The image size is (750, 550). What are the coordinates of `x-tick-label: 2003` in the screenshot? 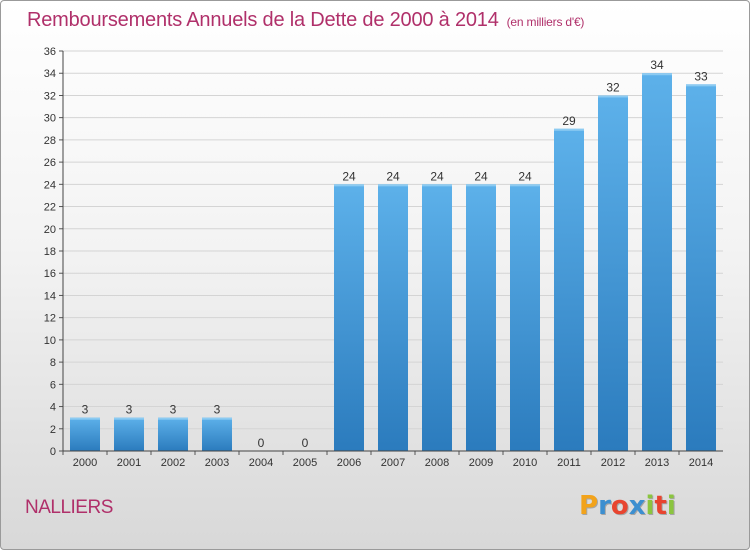 It's located at (217, 463).